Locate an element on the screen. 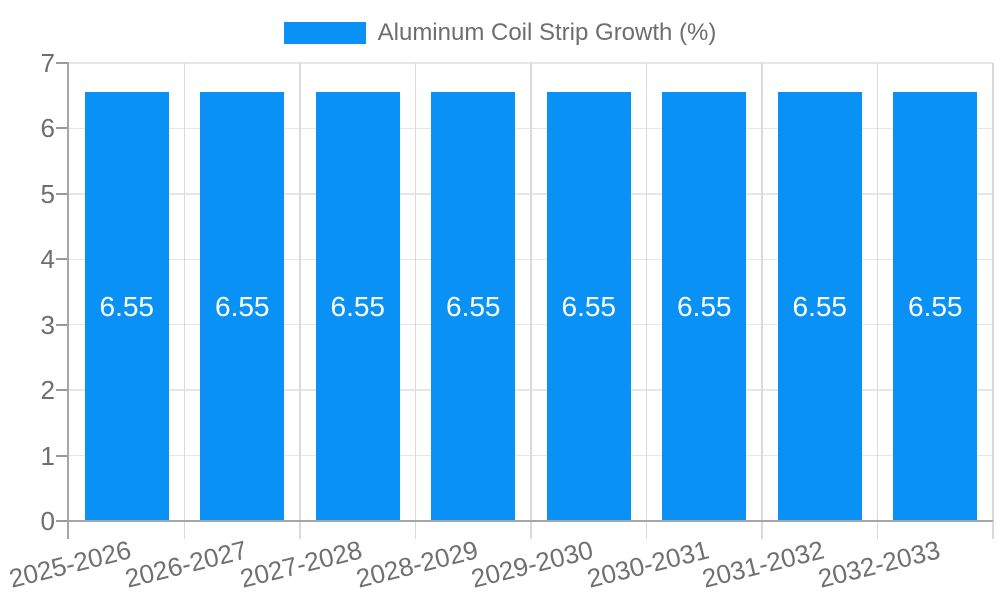 Image resolution: width=1000 pixels, height=600 pixels. x-axis-label: 2027-2028 is located at coordinates (301, 564).